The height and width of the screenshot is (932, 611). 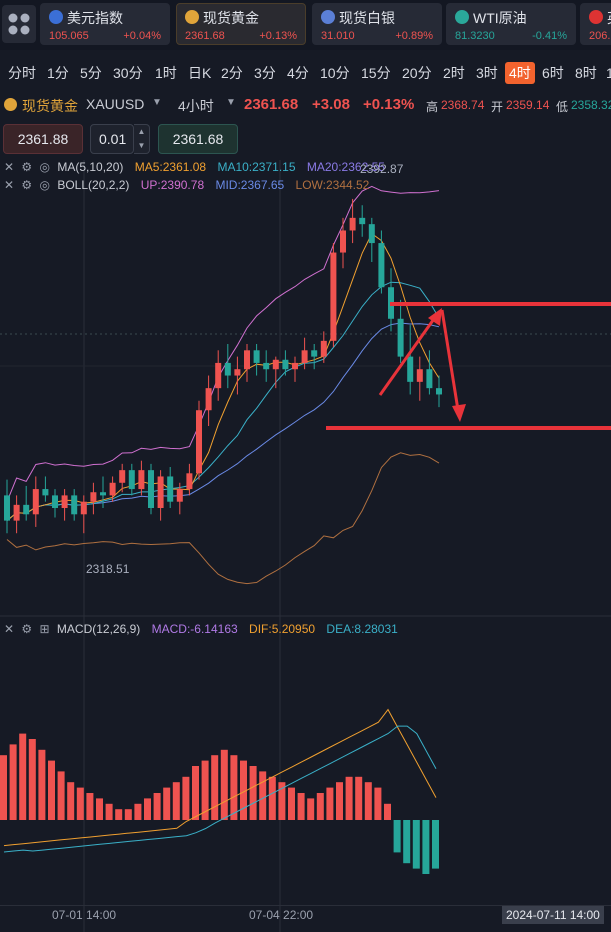 I want to click on timeframe-tab: 2时, so click(x=454, y=73).